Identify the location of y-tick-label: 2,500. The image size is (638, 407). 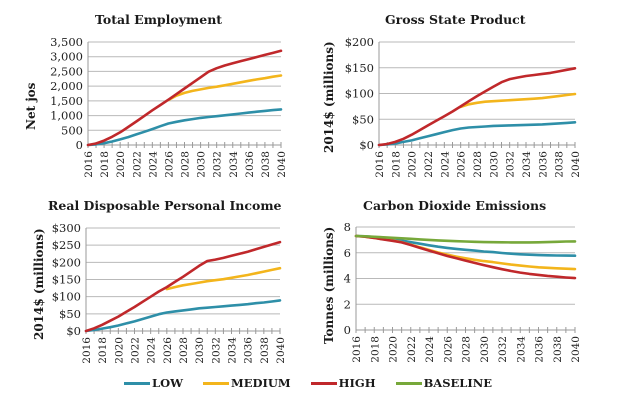
(66, 71).